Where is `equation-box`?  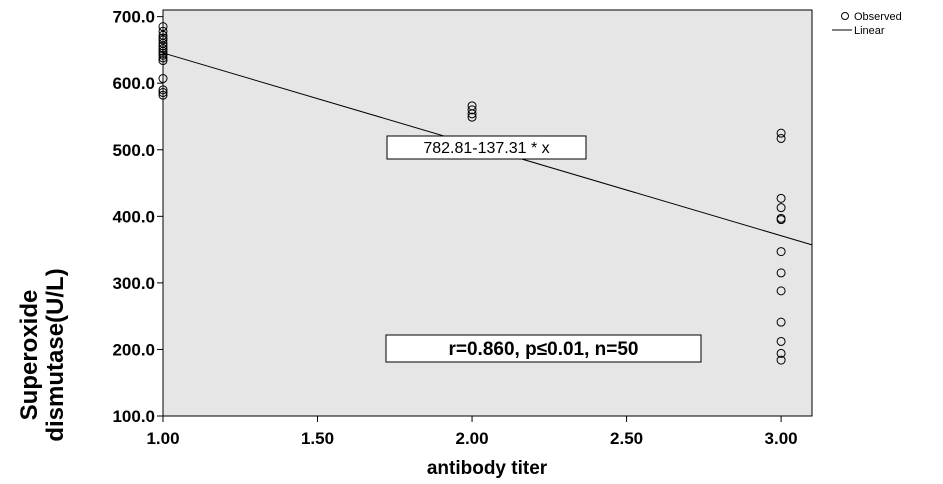
equation-box is located at coordinates (486, 147).